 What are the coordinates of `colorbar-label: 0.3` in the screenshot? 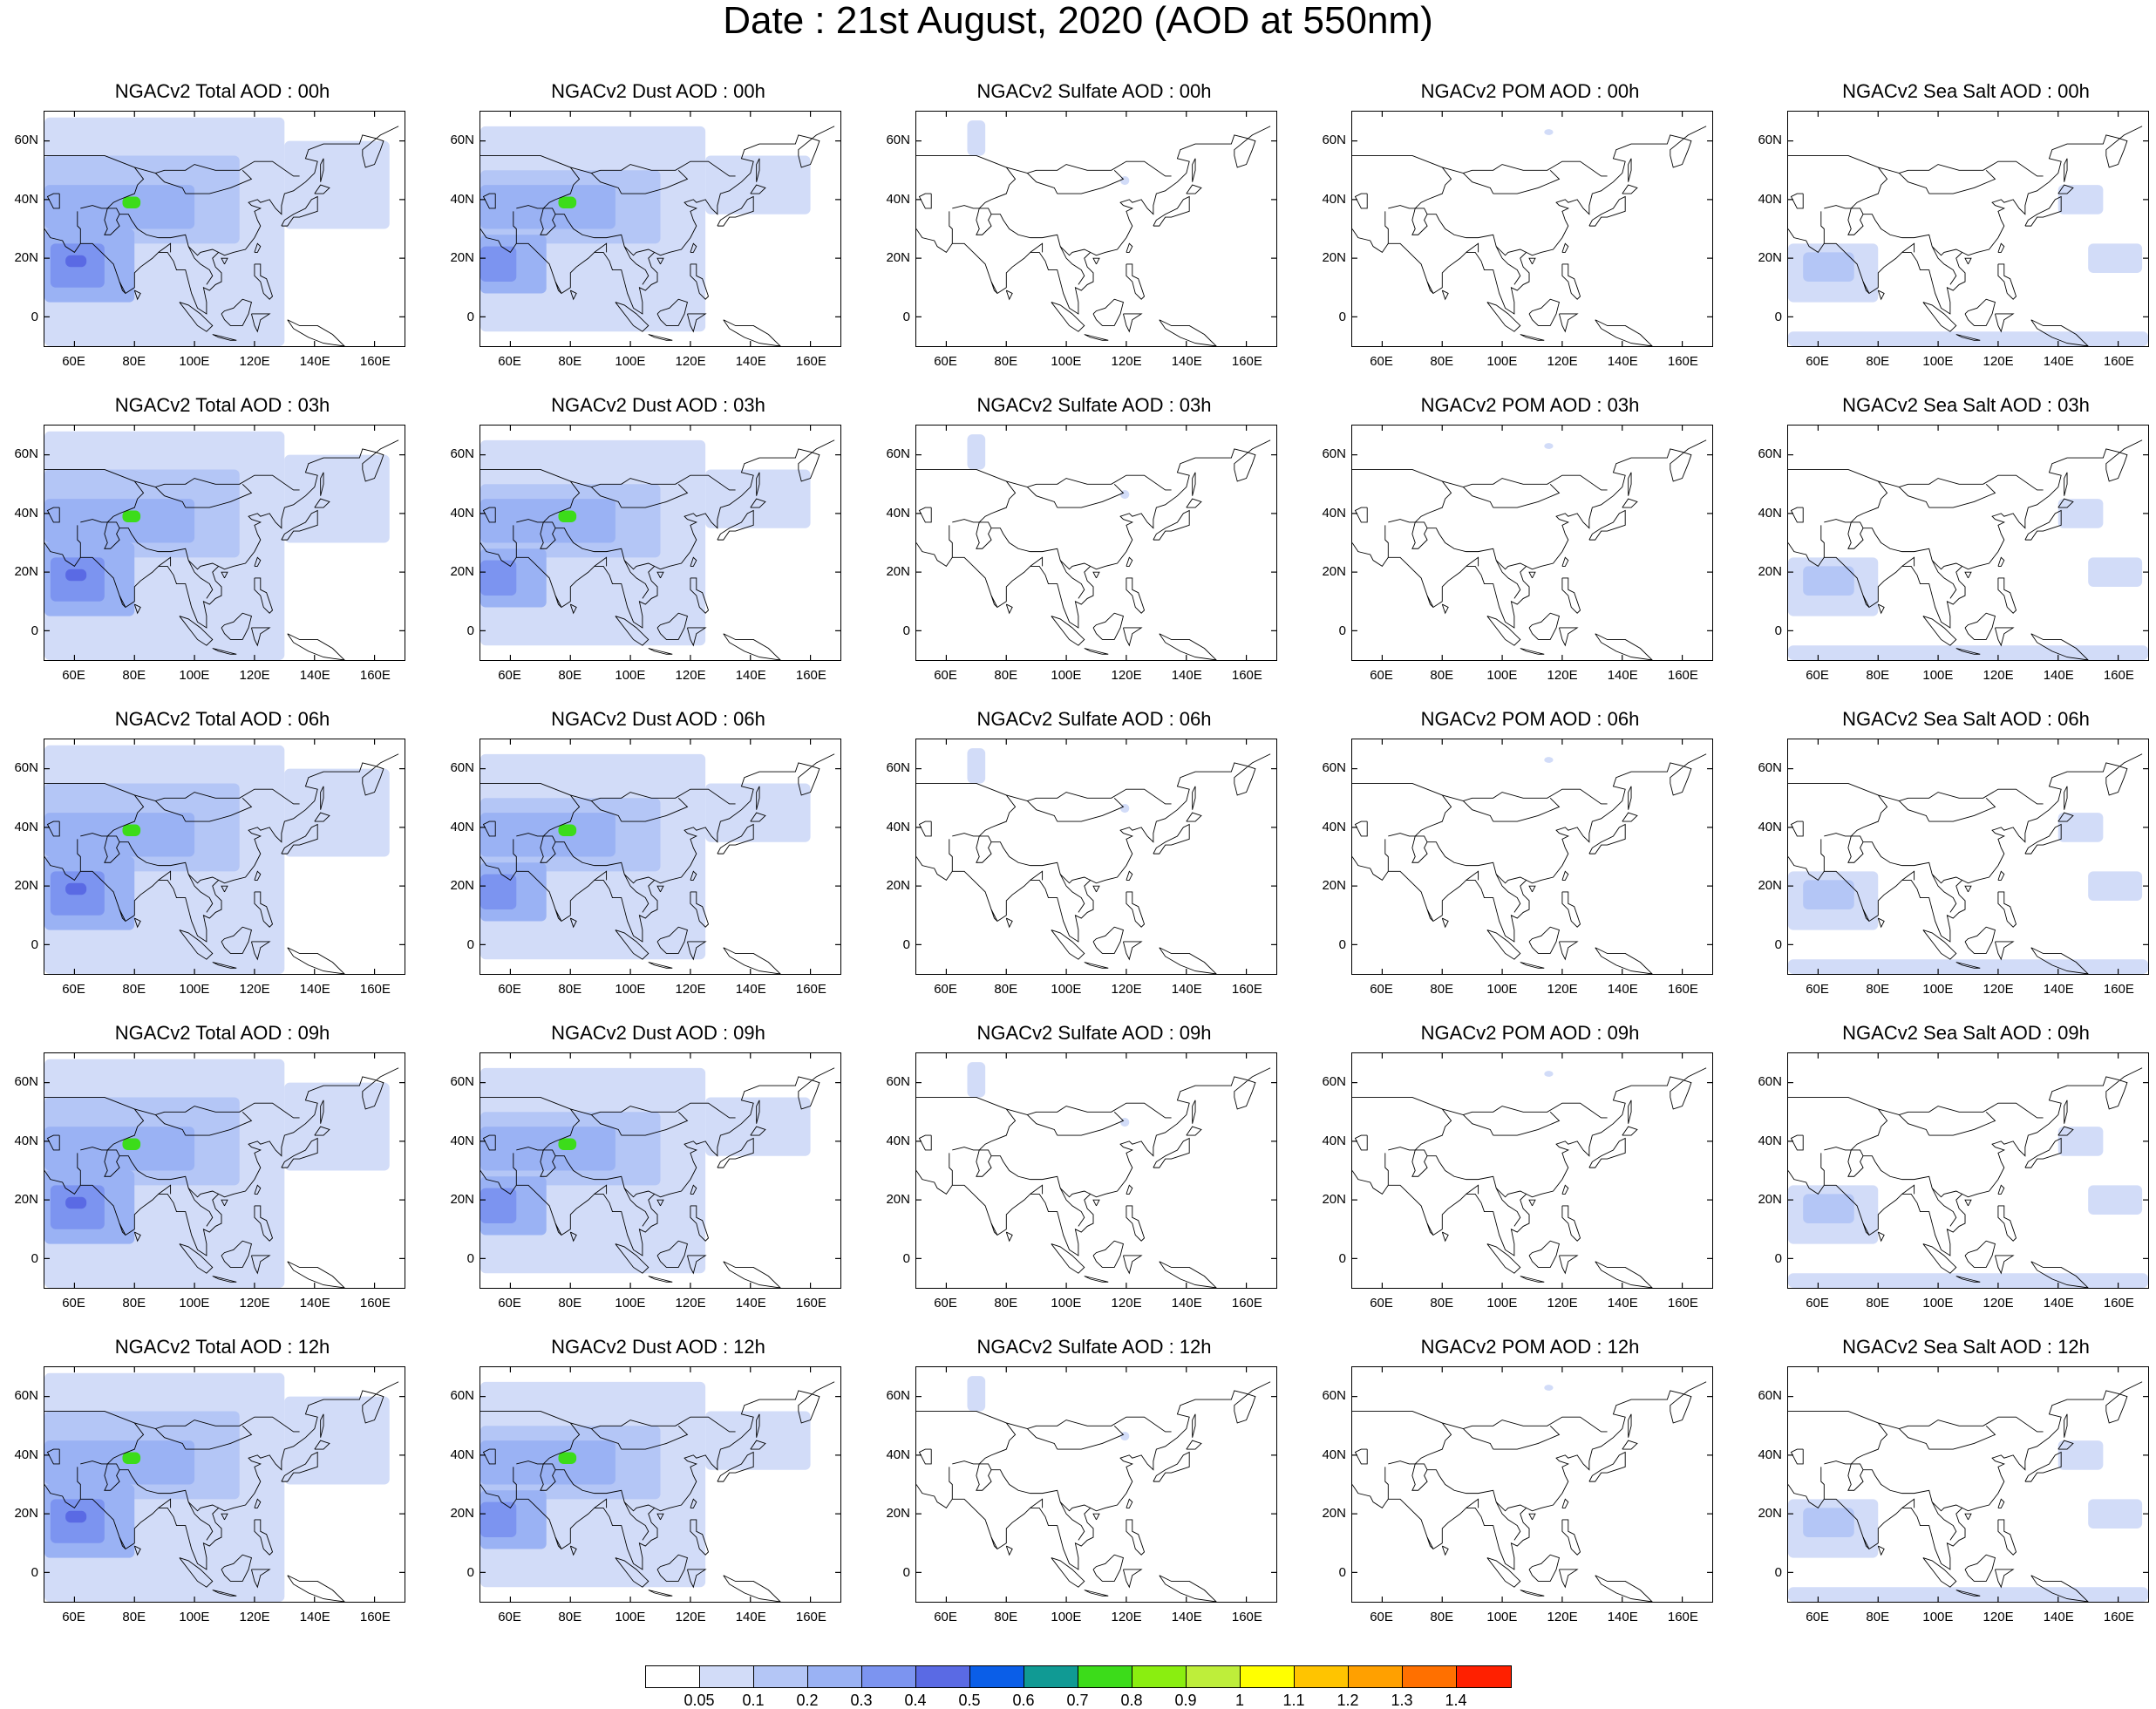 It's located at (861, 1700).